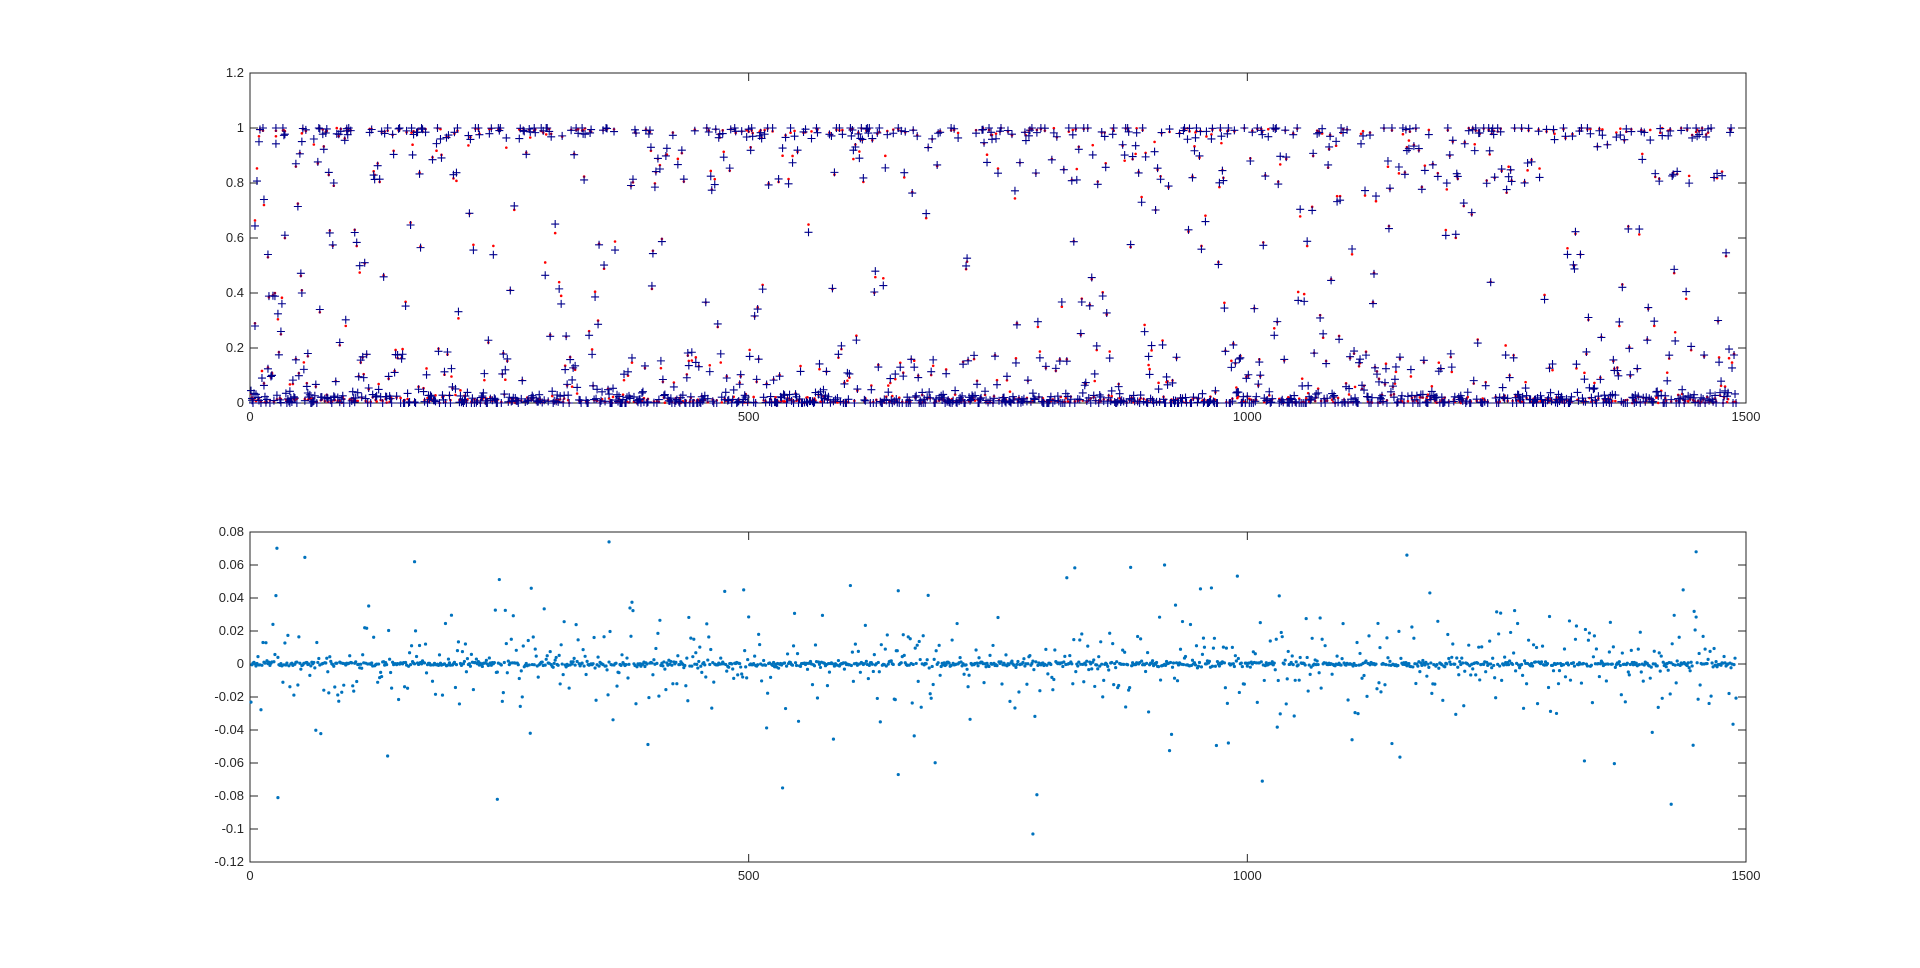 The width and height of the screenshot is (1920, 968). Describe the element at coordinates (1247, 875) in the screenshot. I see `bottom-xtick-label: 1000` at that location.